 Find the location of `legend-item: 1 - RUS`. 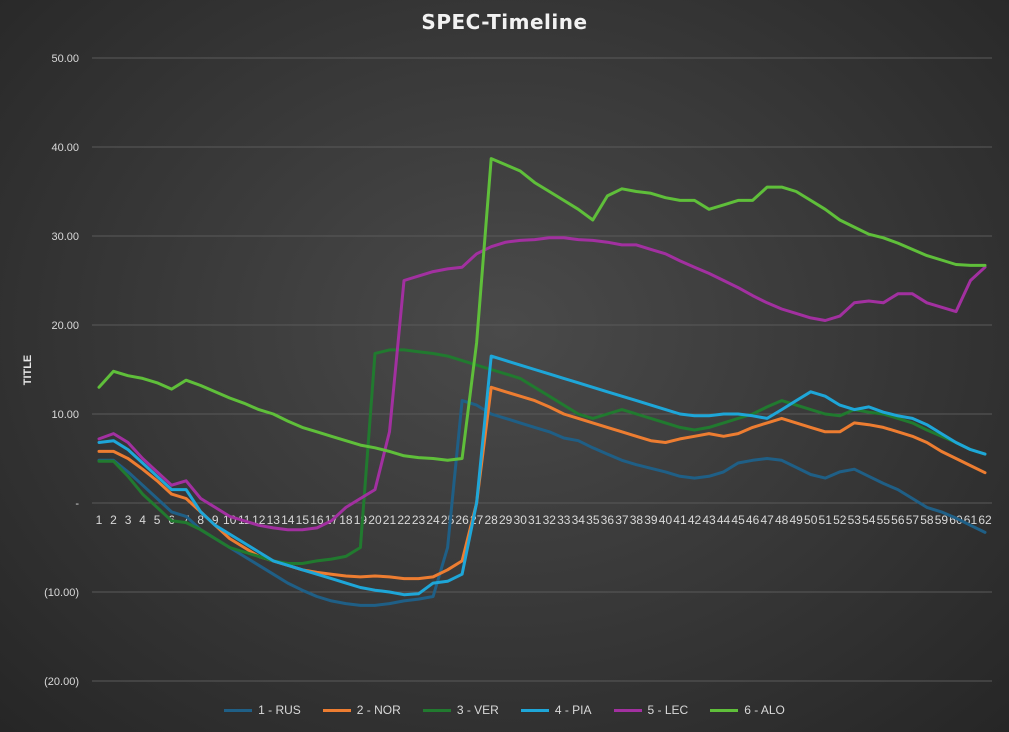

legend-item: 1 - RUS is located at coordinates (262, 710).